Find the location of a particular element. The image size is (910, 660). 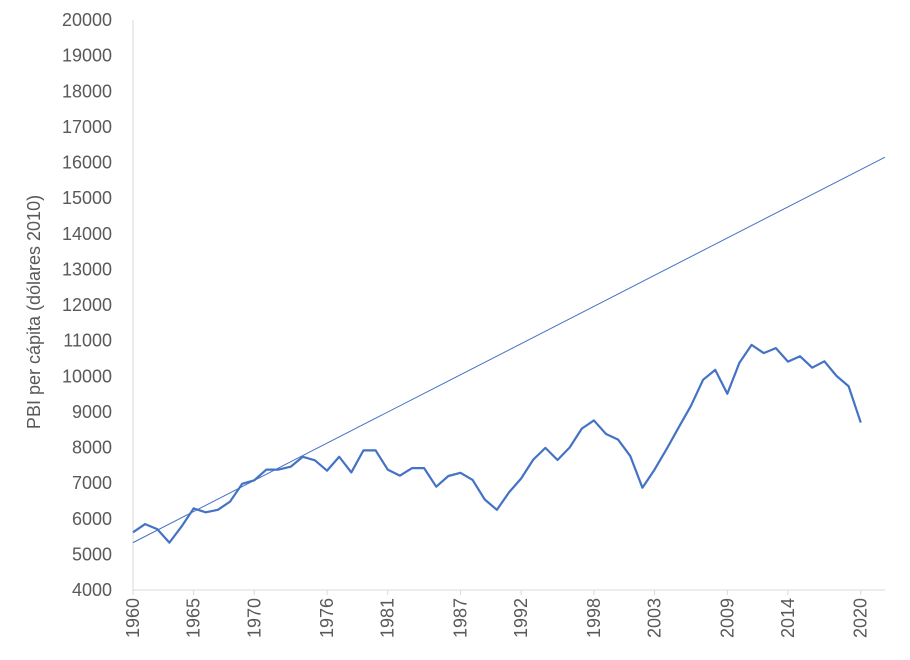

x-tick-label: 1992 is located at coordinates (521, 618).